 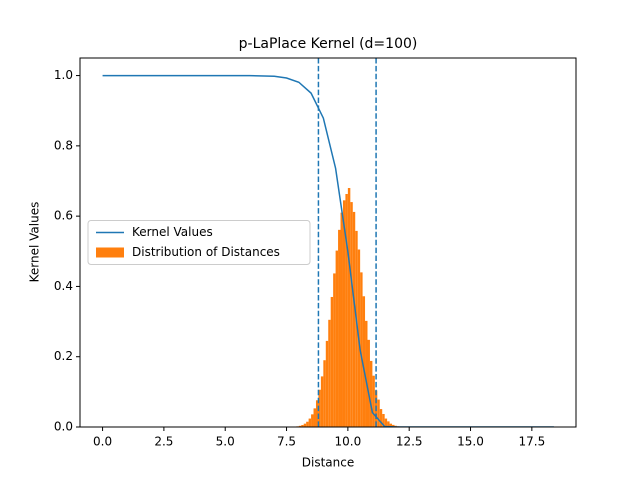 What do you see at coordinates (172, 232) in the screenshot?
I see `legend-label: Kernel Values` at bounding box center [172, 232].